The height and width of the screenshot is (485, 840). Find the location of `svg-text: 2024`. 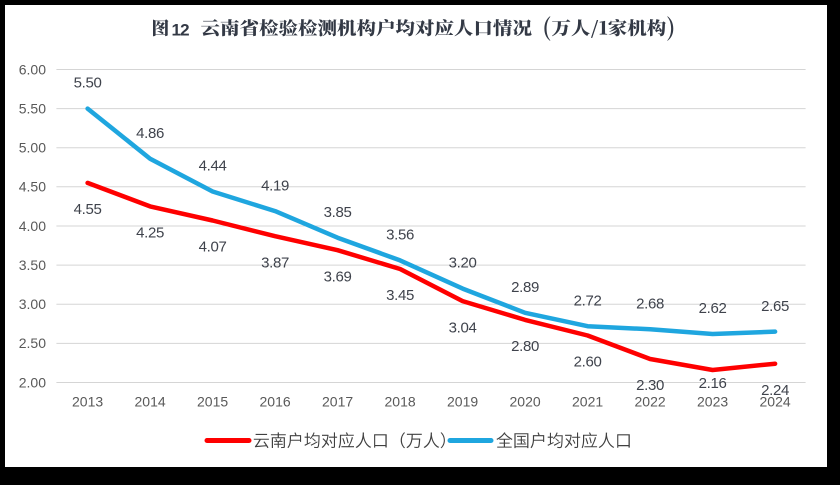

svg-text: 2024 is located at coordinates (775, 402).